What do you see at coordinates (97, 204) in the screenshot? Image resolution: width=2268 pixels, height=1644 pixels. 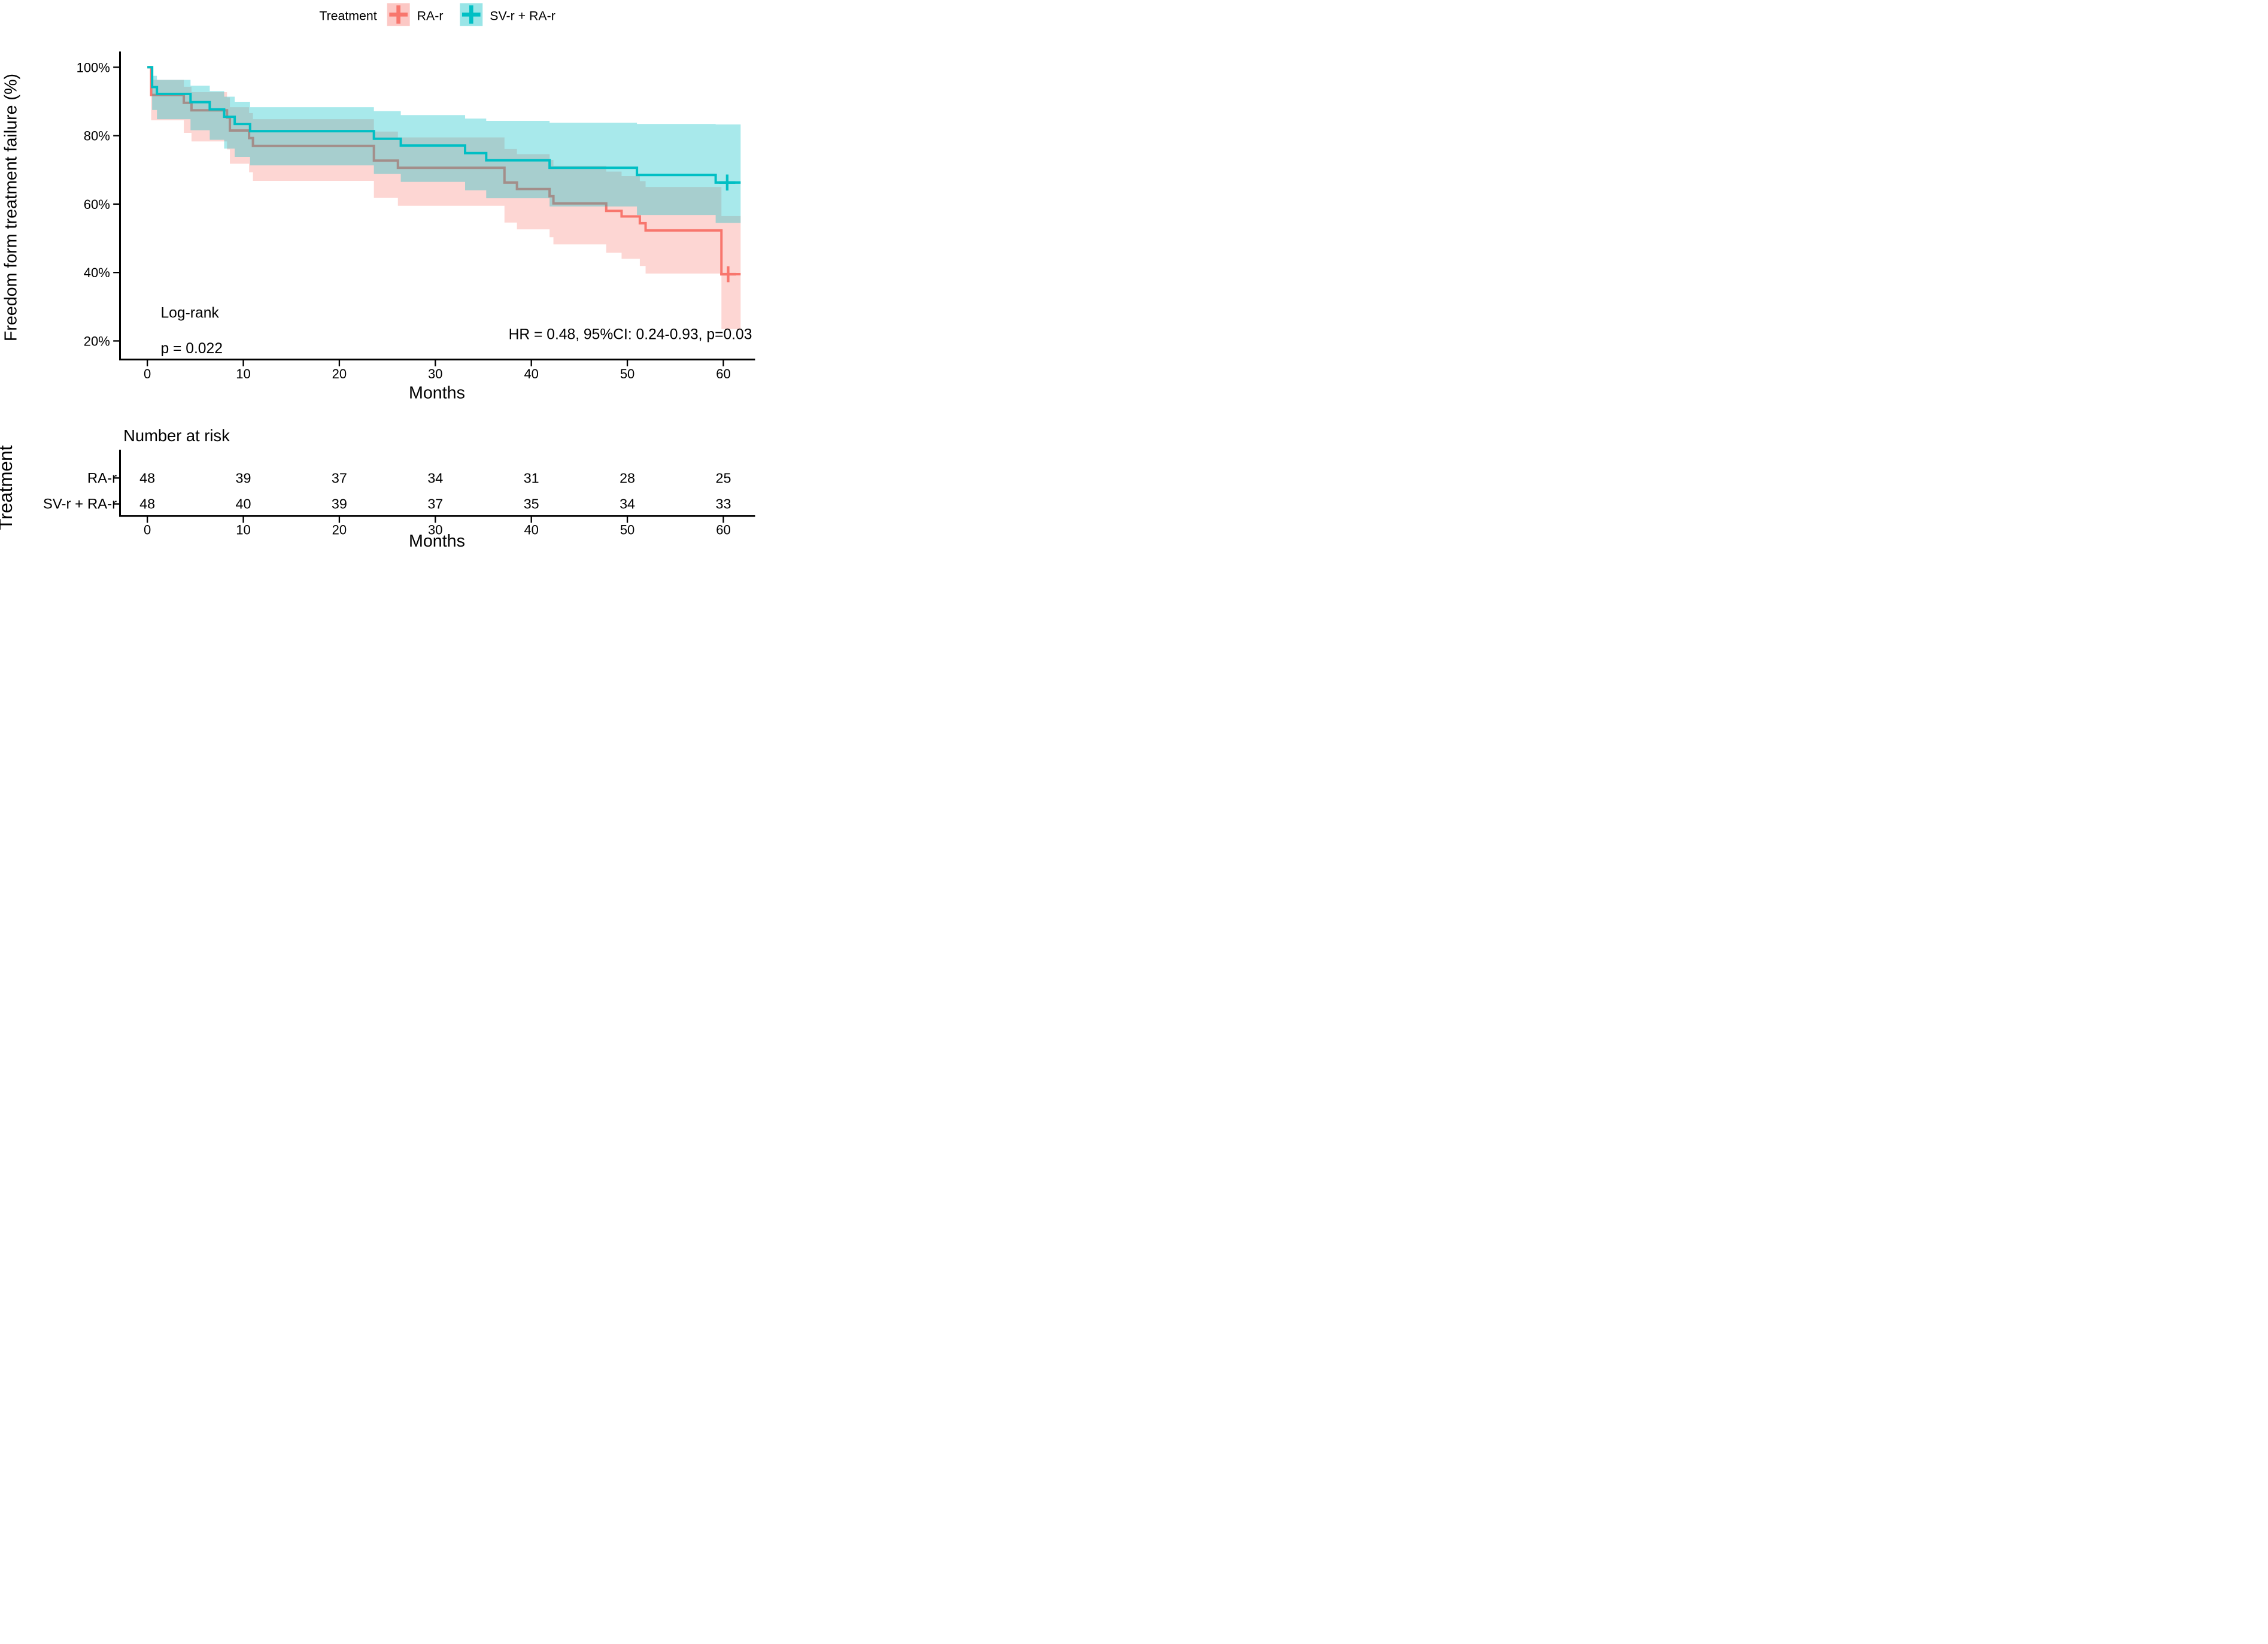 I see `y-tick-label: 60%` at bounding box center [97, 204].